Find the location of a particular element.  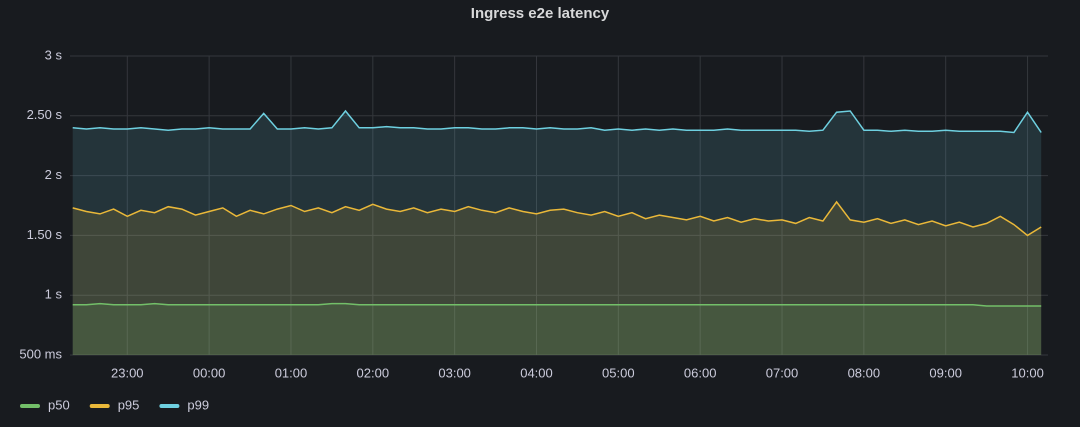

legend-label: p95 is located at coordinates (129, 404).